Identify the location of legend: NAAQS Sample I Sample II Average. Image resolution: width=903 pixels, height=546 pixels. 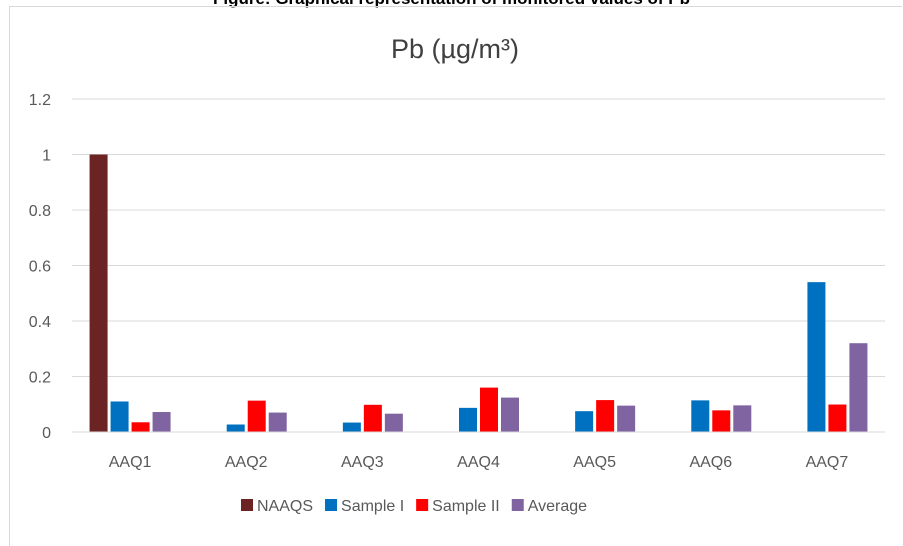
(414, 506).